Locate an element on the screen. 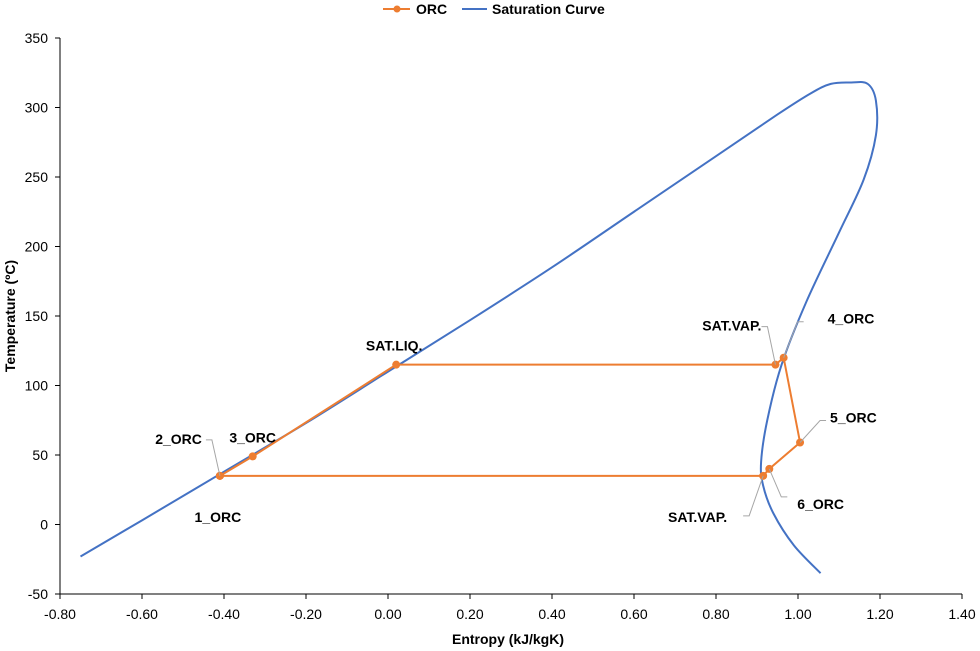 This screenshot has width=980, height=651. x-tick-label: 0.40 is located at coordinates (551, 614).